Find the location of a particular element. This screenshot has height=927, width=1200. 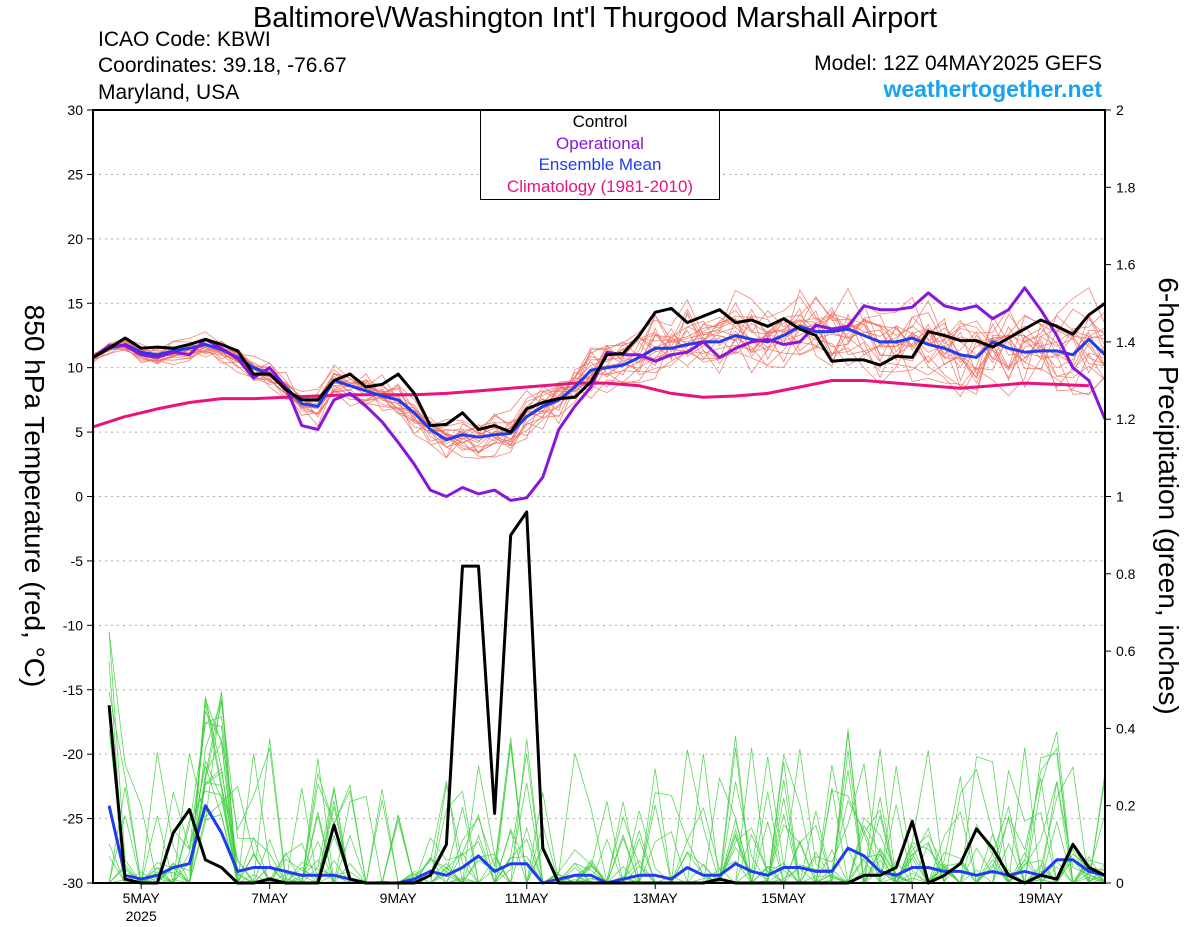

legend-climatology: Climatology (1981-2010) is located at coordinates (600, 186).